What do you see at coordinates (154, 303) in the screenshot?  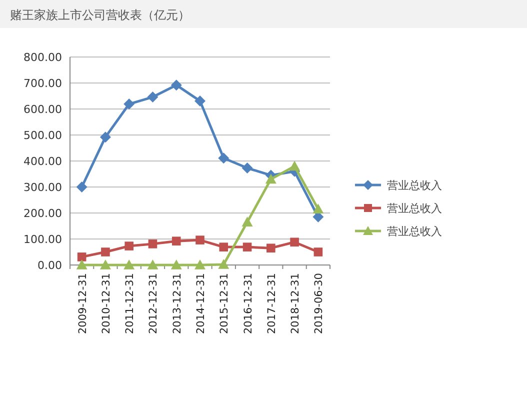 I see `x-tick-label: 2012-12-31` at bounding box center [154, 303].